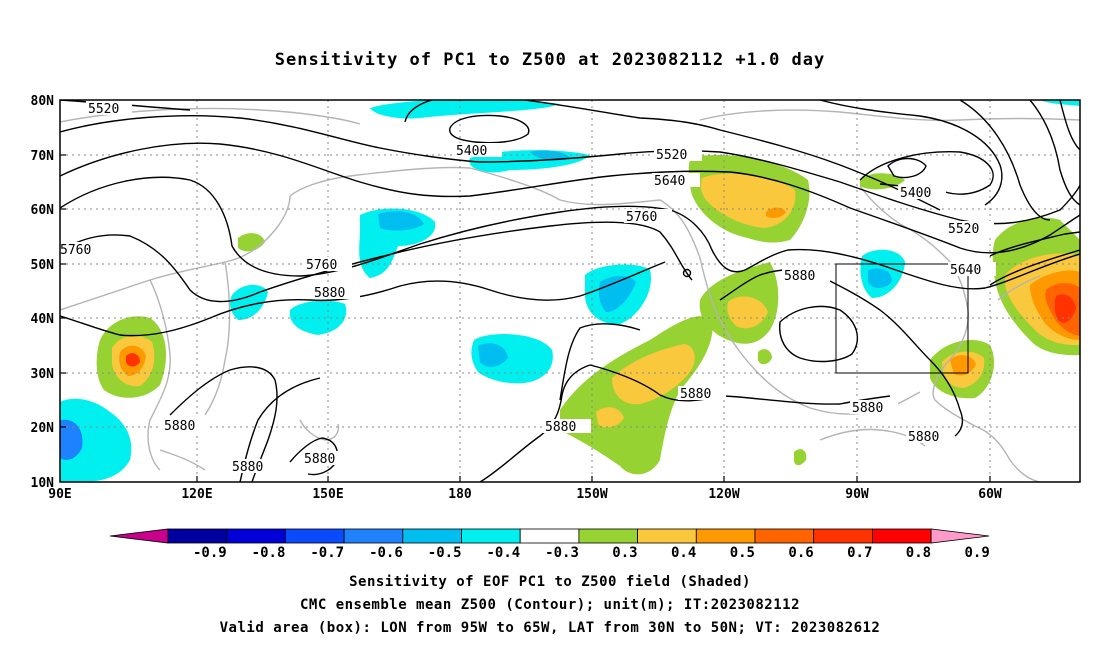 The width and height of the screenshot is (1100, 650). Describe the element at coordinates (902, 318) in the screenshot. I see `valid-area-box` at that location.